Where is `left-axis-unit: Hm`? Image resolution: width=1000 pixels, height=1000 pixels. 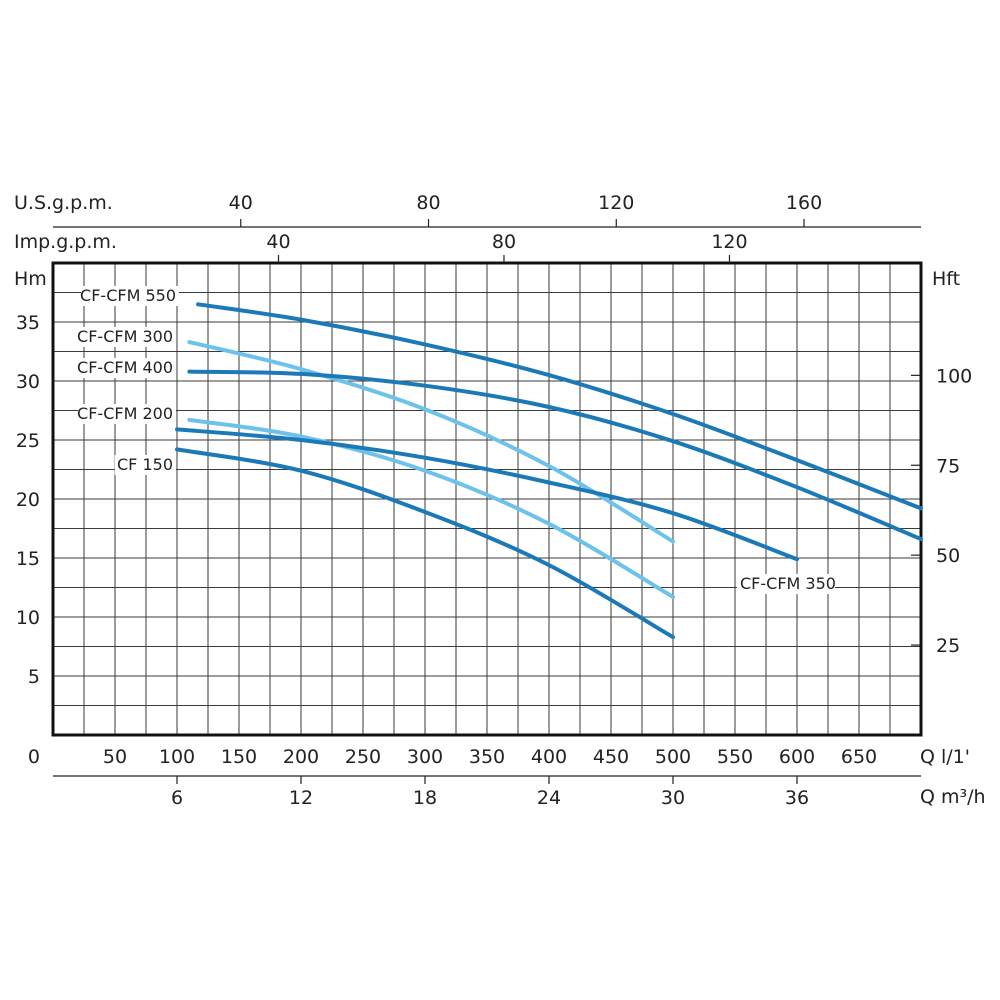
left-axis-unit: Hm is located at coordinates (30, 279).